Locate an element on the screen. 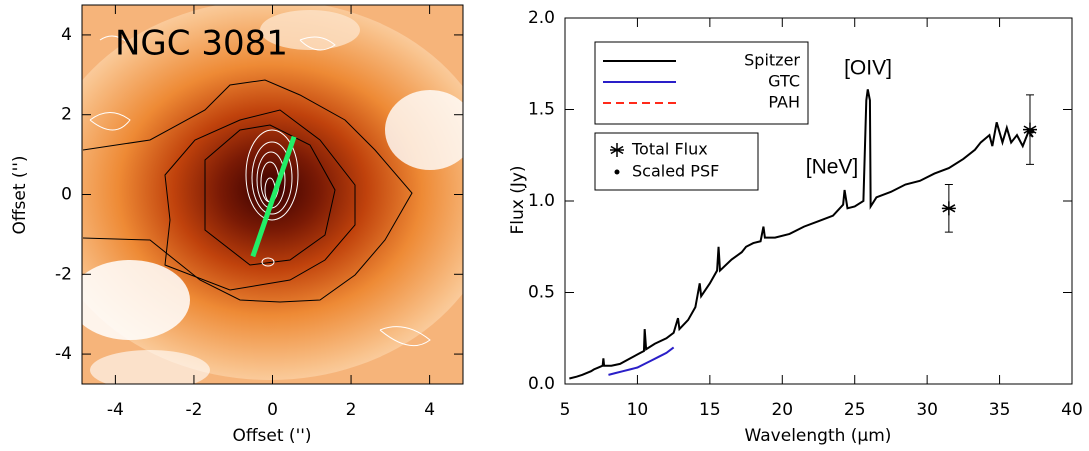 The height and width of the screenshot is (451, 1089). x-tick-label: 10 is located at coordinates (638, 410).